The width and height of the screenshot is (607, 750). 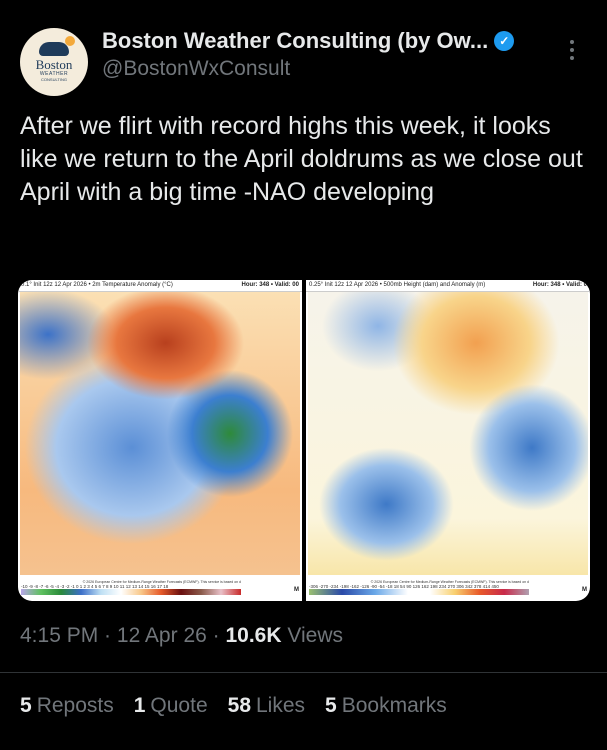 I want to click on views-count: 10.6K, so click(x=253, y=635).